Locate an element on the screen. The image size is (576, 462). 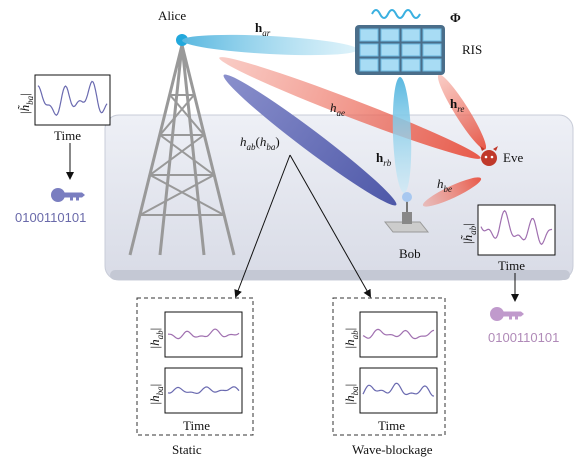
panel-caption: Static is located at coordinates (187, 449).